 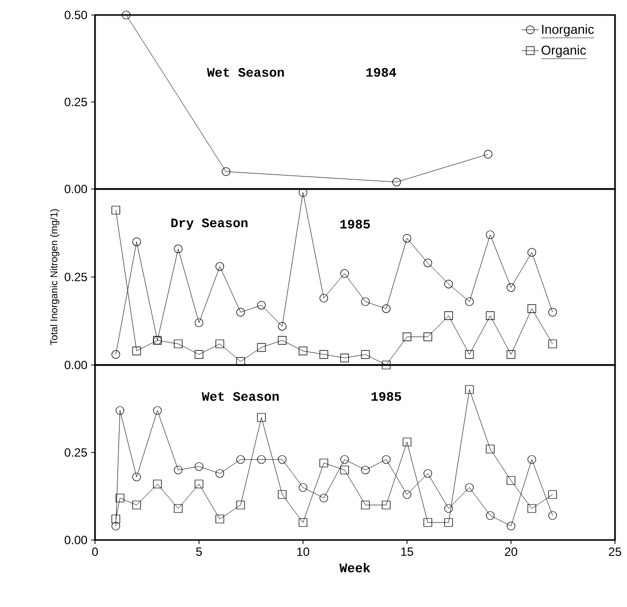 What do you see at coordinates (381, 72) in the screenshot?
I see `text: 1984` at bounding box center [381, 72].